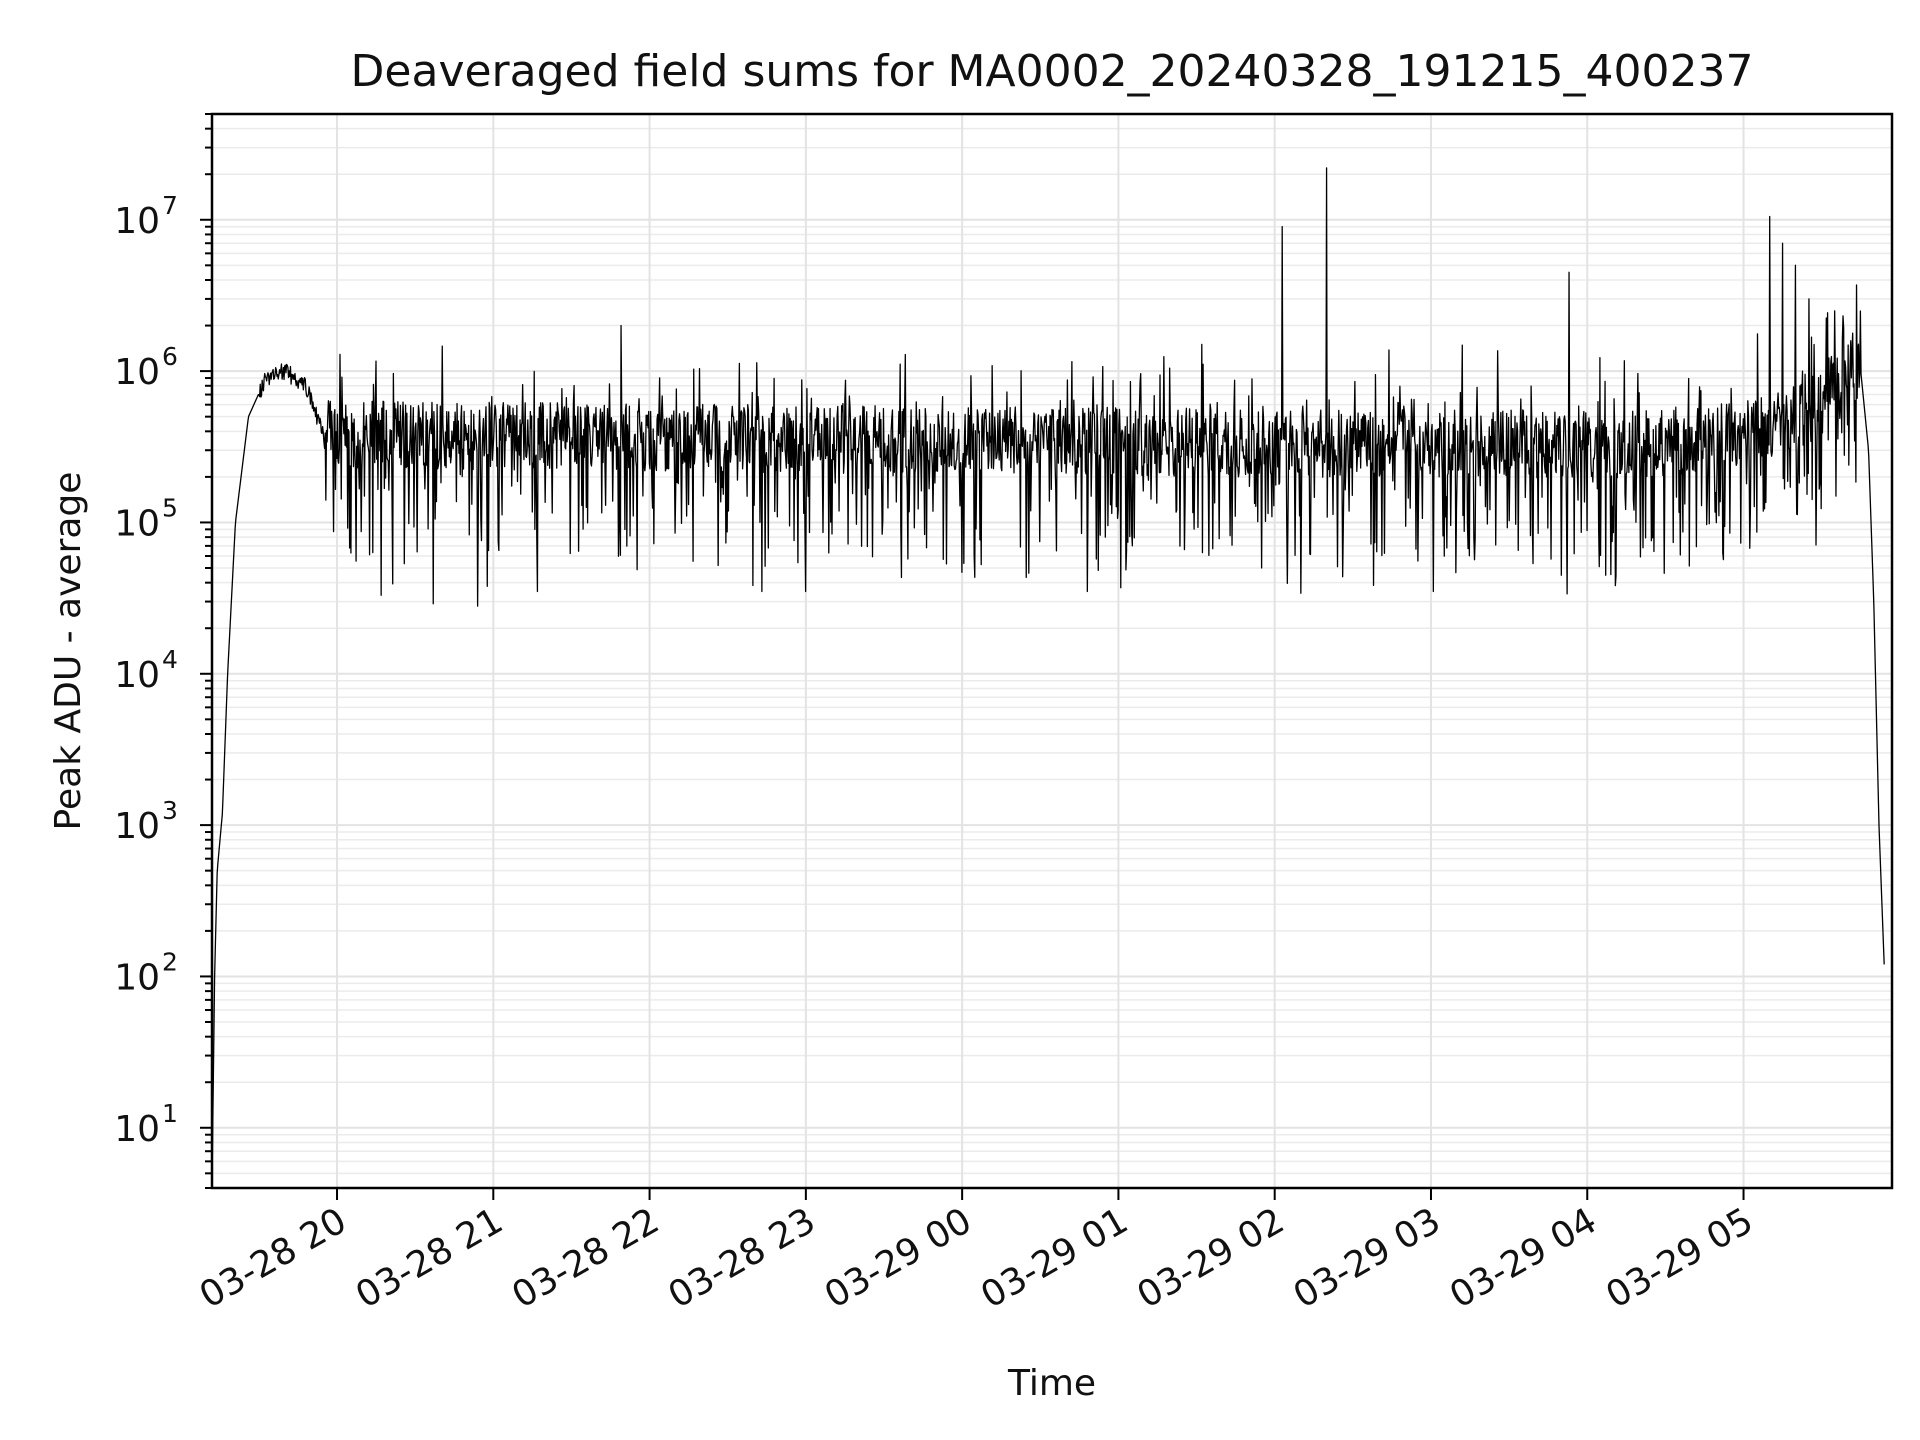 This screenshot has height=1440, width=1920. Describe the element at coordinates (170, 205) in the screenshot. I see `y-tick-exponent: 7` at that location.